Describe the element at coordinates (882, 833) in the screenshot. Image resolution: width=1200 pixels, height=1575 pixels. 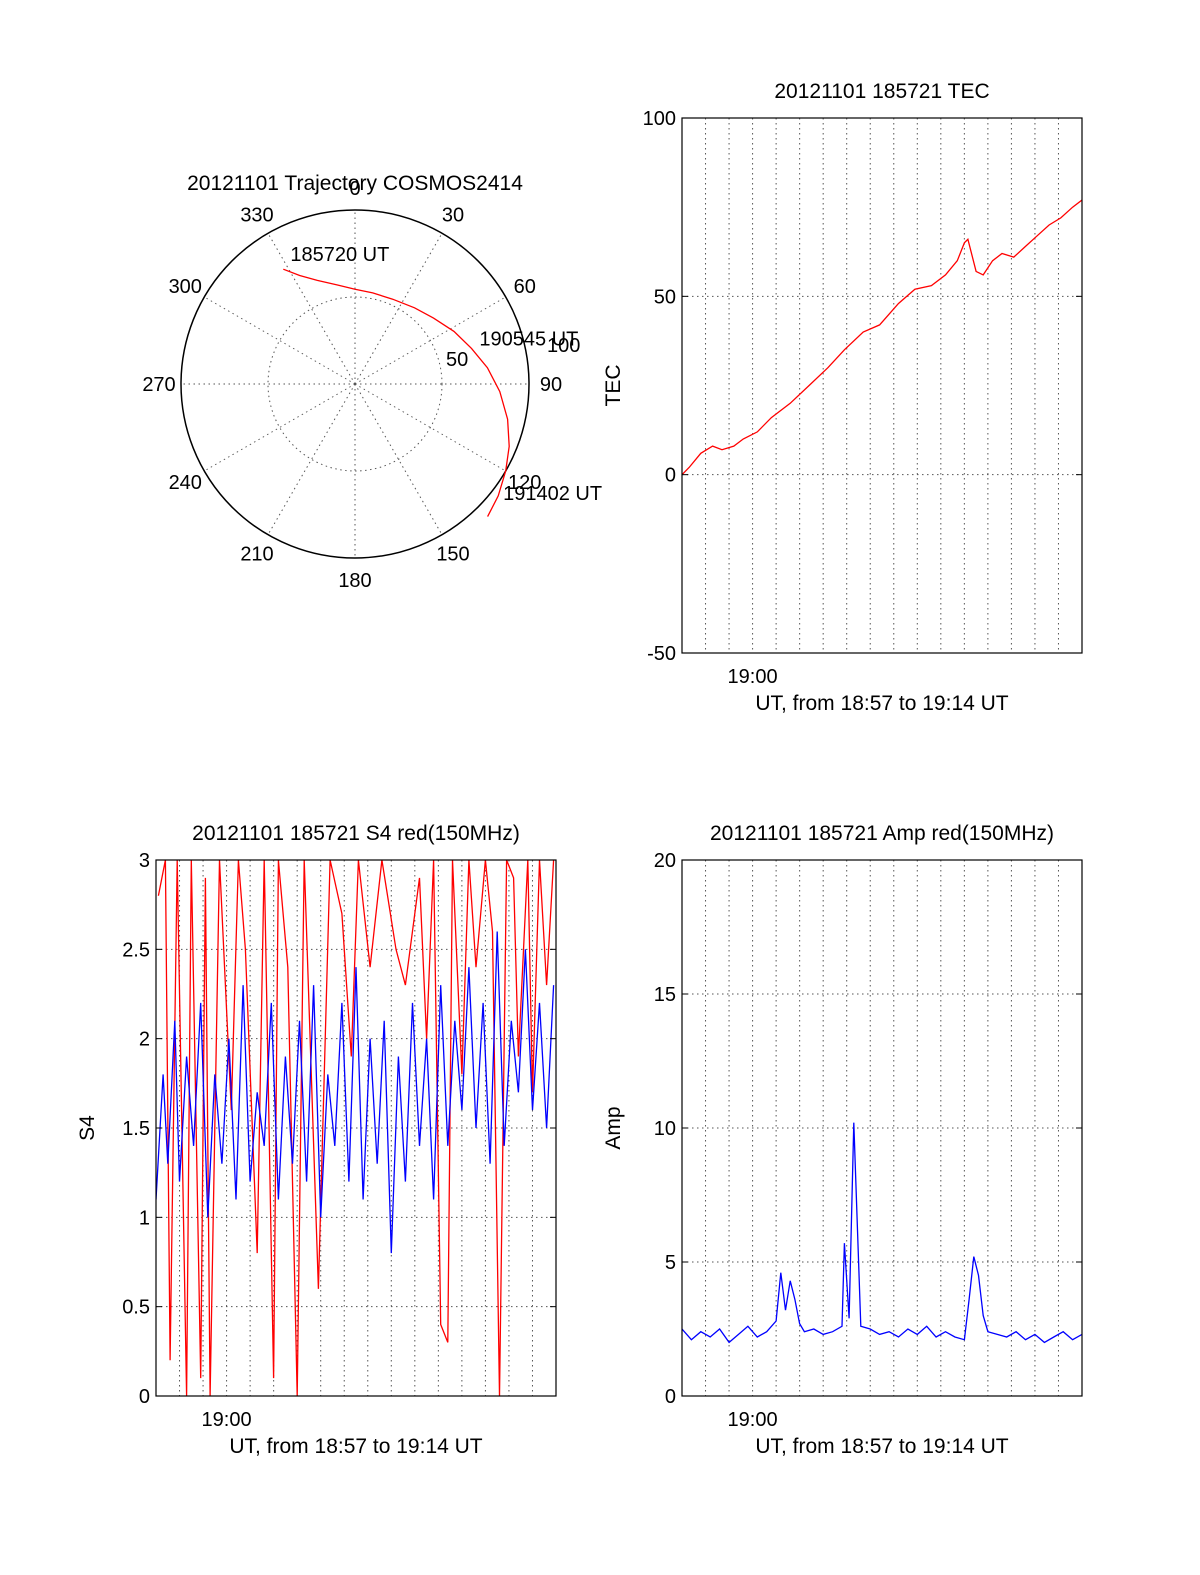
I see `panel-title: 20121101 185721 Amp red(150MHz)` at that location.